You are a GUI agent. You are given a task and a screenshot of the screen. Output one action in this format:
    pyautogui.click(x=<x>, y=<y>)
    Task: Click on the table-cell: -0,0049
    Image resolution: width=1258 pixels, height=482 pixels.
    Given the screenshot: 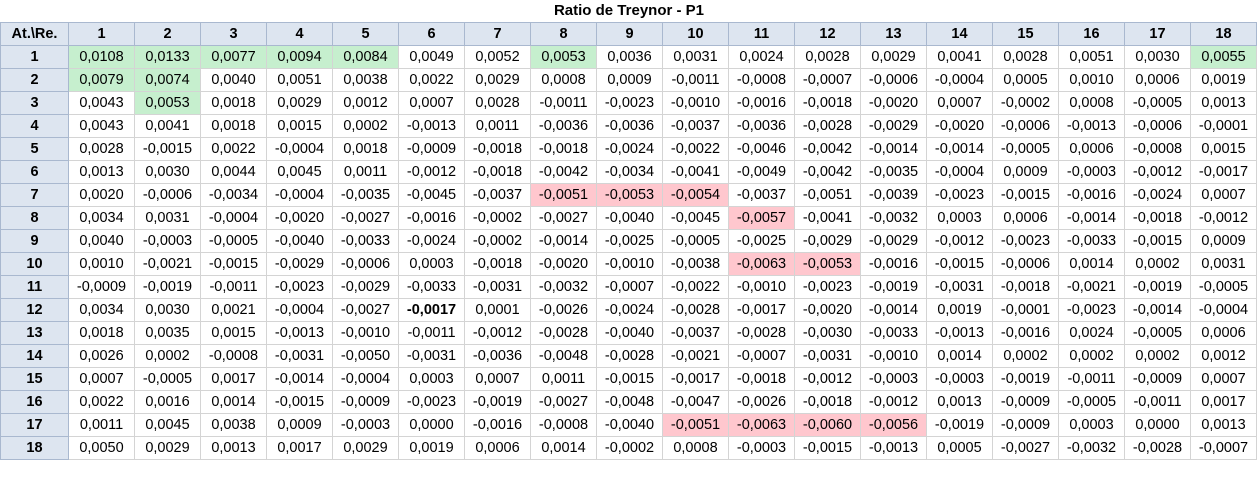 What is the action you would take?
    pyautogui.click(x=761, y=172)
    